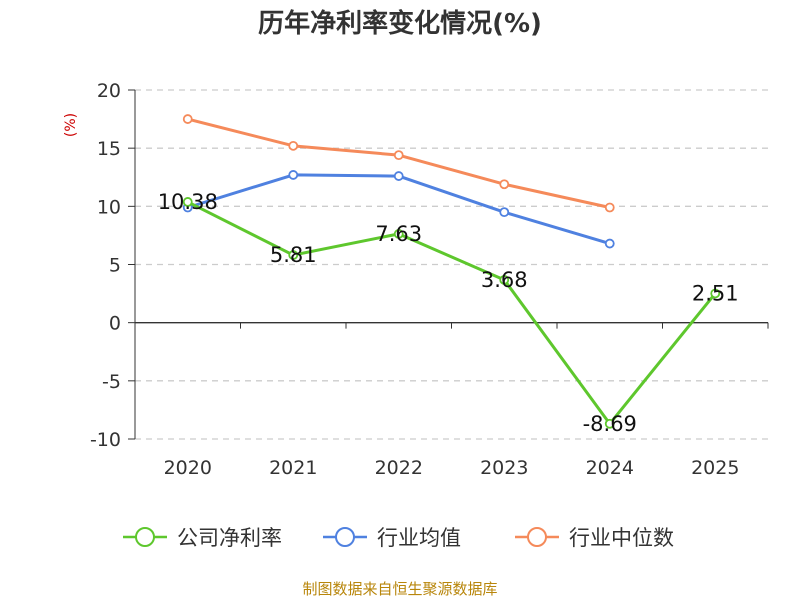 This screenshot has width=800, height=600. What do you see at coordinates (715, 468) in the screenshot?
I see `x-tick-label: 2025` at bounding box center [715, 468].